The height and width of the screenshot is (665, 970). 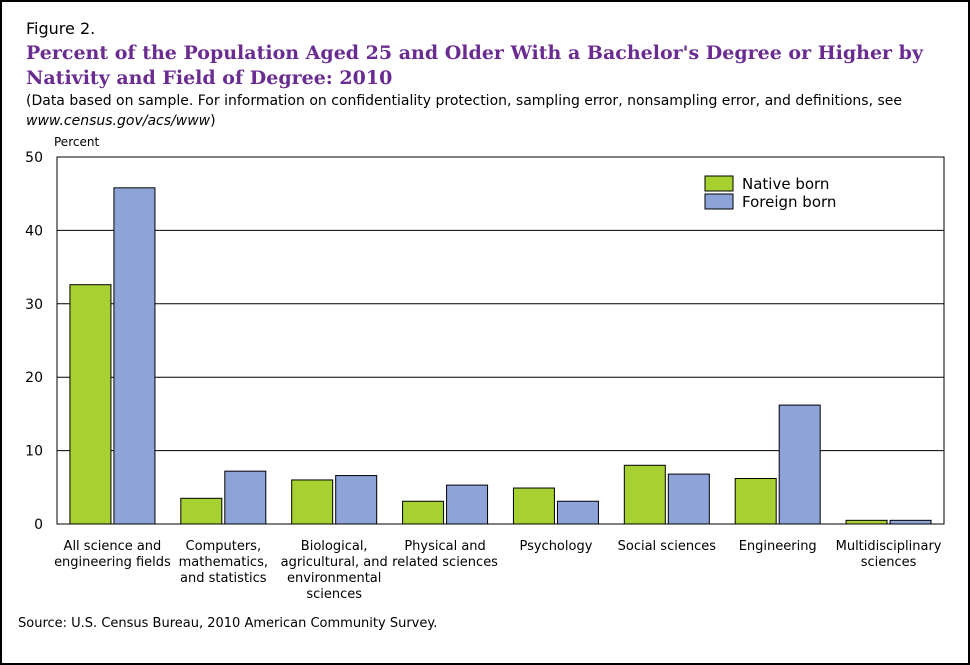 What do you see at coordinates (76, 142) in the screenshot?
I see `y-axis-label: Percent` at bounding box center [76, 142].